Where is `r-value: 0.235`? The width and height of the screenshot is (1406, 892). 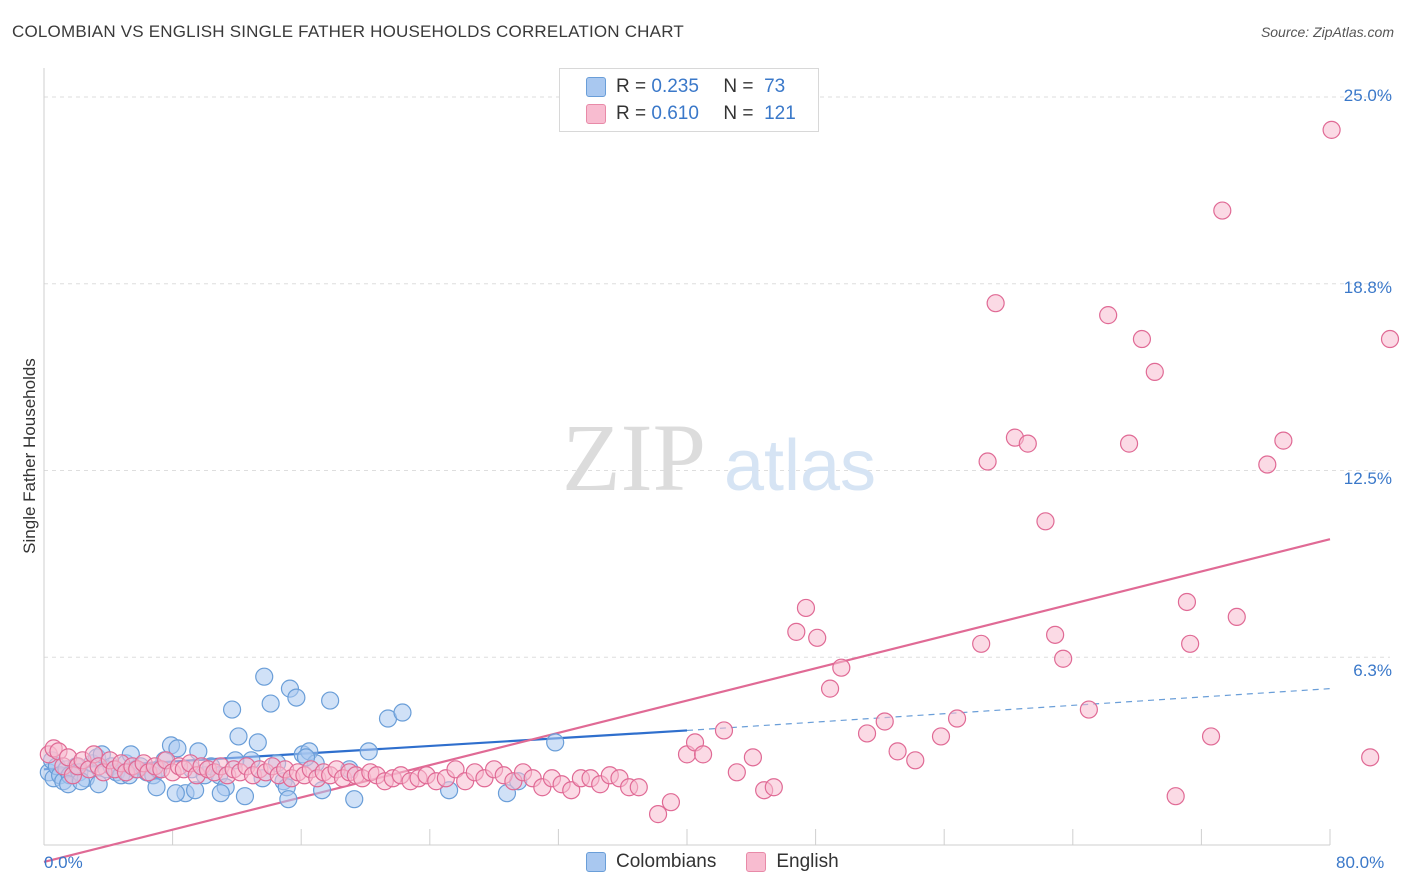 r-value: 0.235 is located at coordinates (675, 86).